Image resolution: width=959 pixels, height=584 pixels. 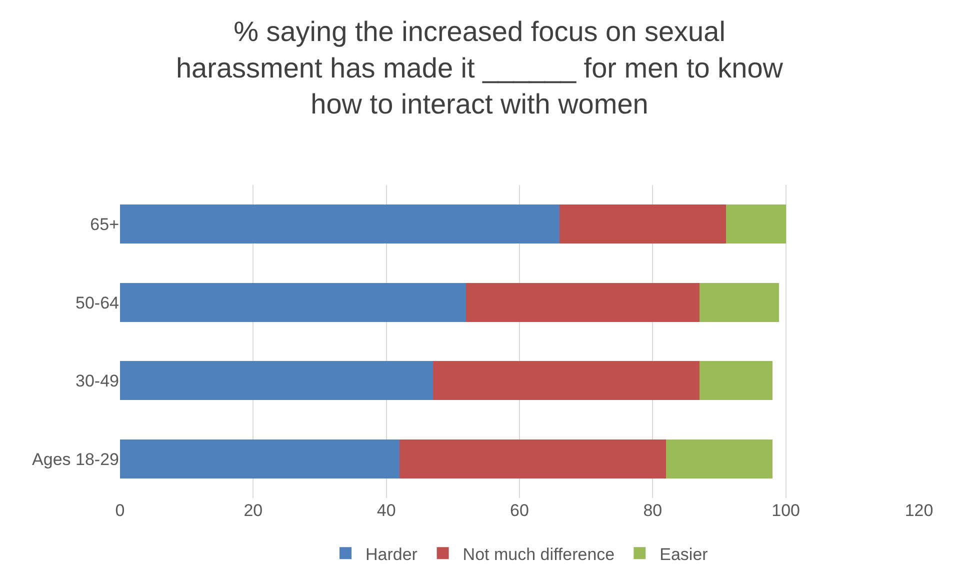 What do you see at coordinates (97, 302) in the screenshot?
I see `y-tick-label: 50-64` at bounding box center [97, 302].